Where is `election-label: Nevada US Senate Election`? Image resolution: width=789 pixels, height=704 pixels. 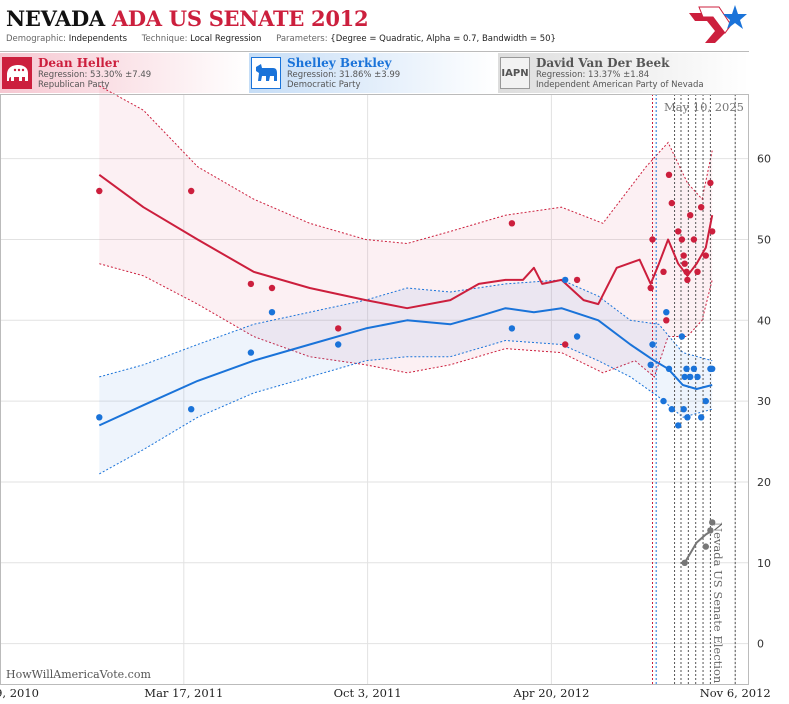 election-label: Nevada US Senate Election is located at coordinates (718, 603).